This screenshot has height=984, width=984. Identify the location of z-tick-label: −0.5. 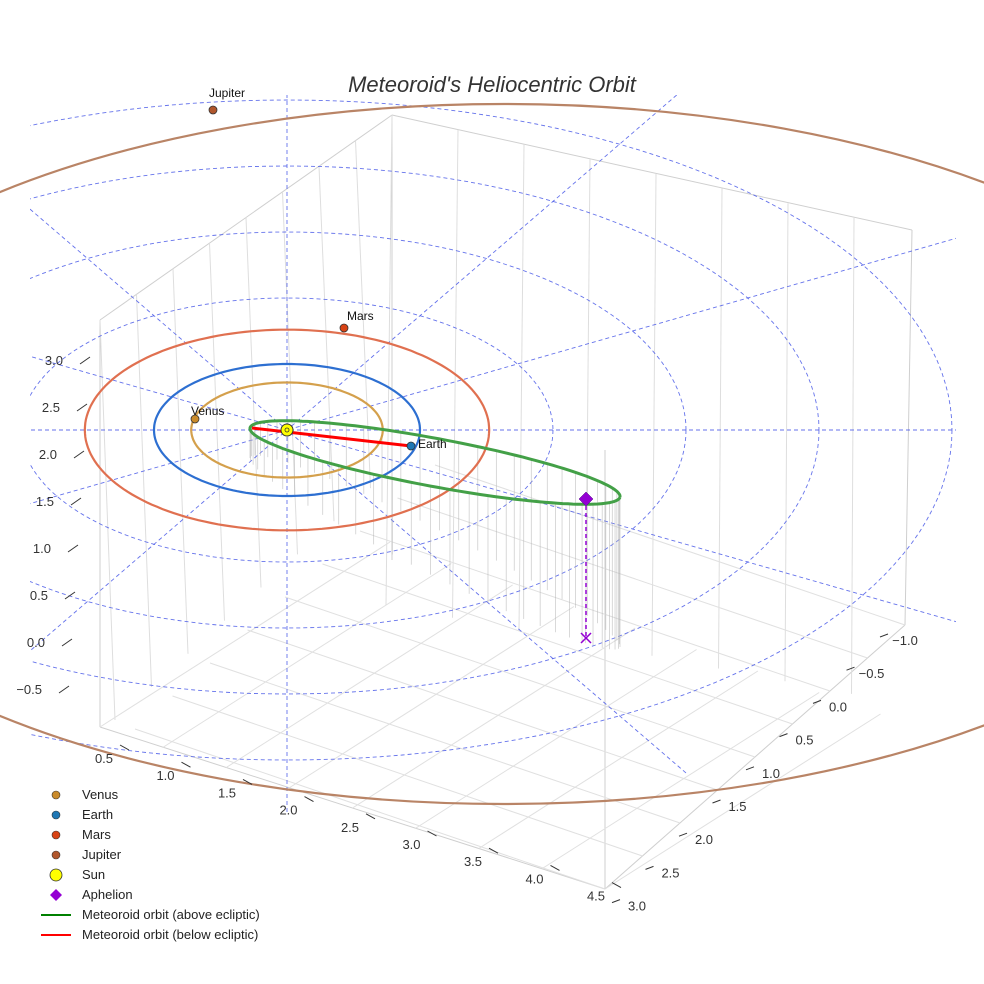
(29, 689).